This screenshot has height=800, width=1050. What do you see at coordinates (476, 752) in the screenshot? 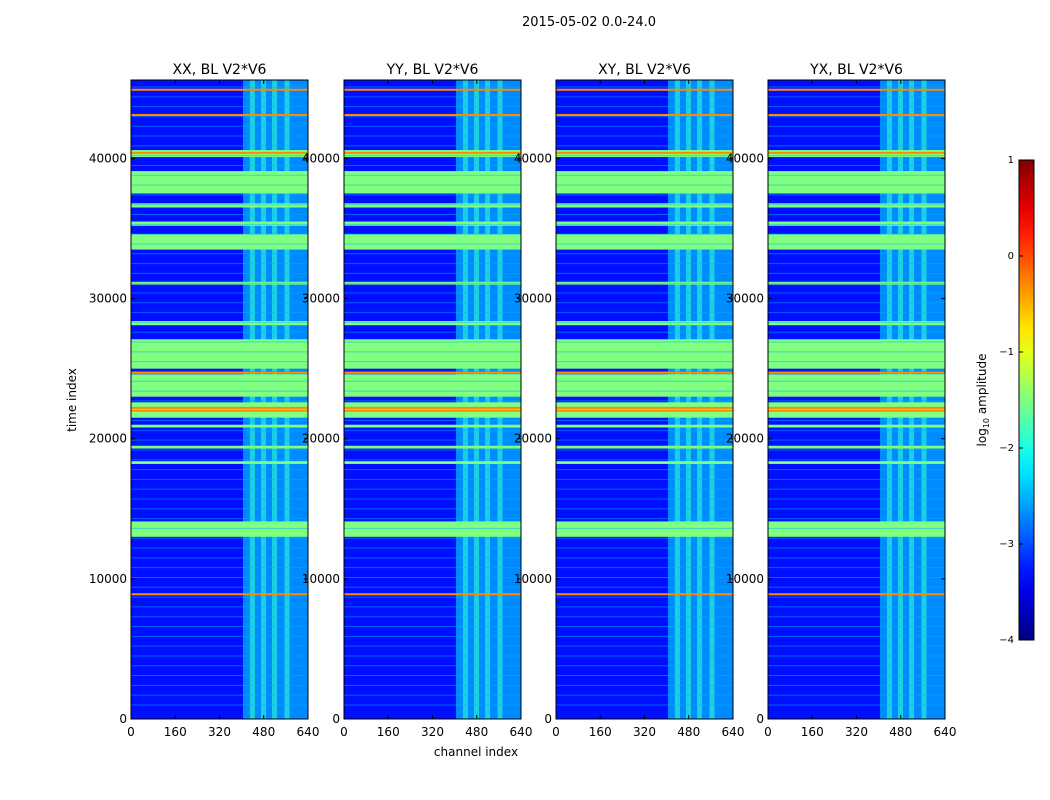
I see `x-axis-label: channel index` at bounding box center [476, 752].